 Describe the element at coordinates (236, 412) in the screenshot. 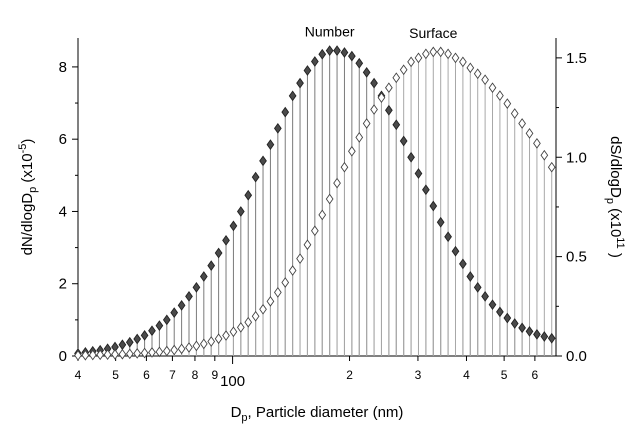

I see `x-axis-title-main: D` at that location.